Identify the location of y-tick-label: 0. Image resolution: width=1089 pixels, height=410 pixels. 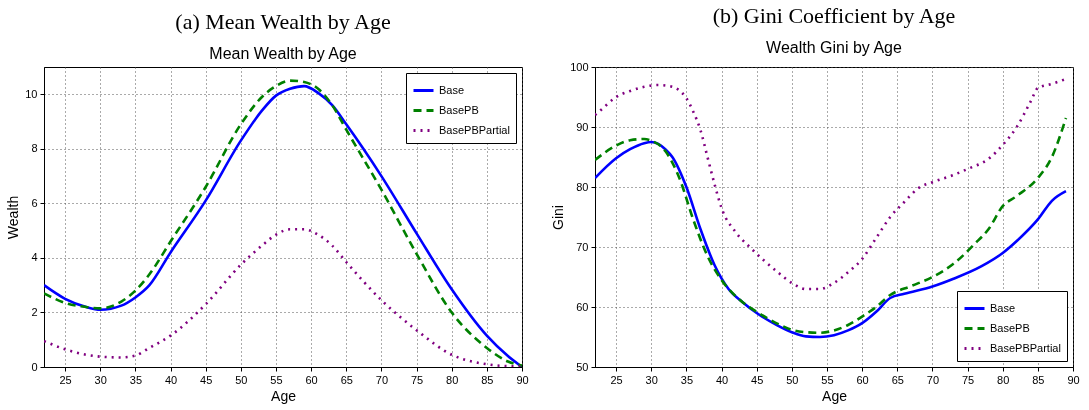
(34, 366).